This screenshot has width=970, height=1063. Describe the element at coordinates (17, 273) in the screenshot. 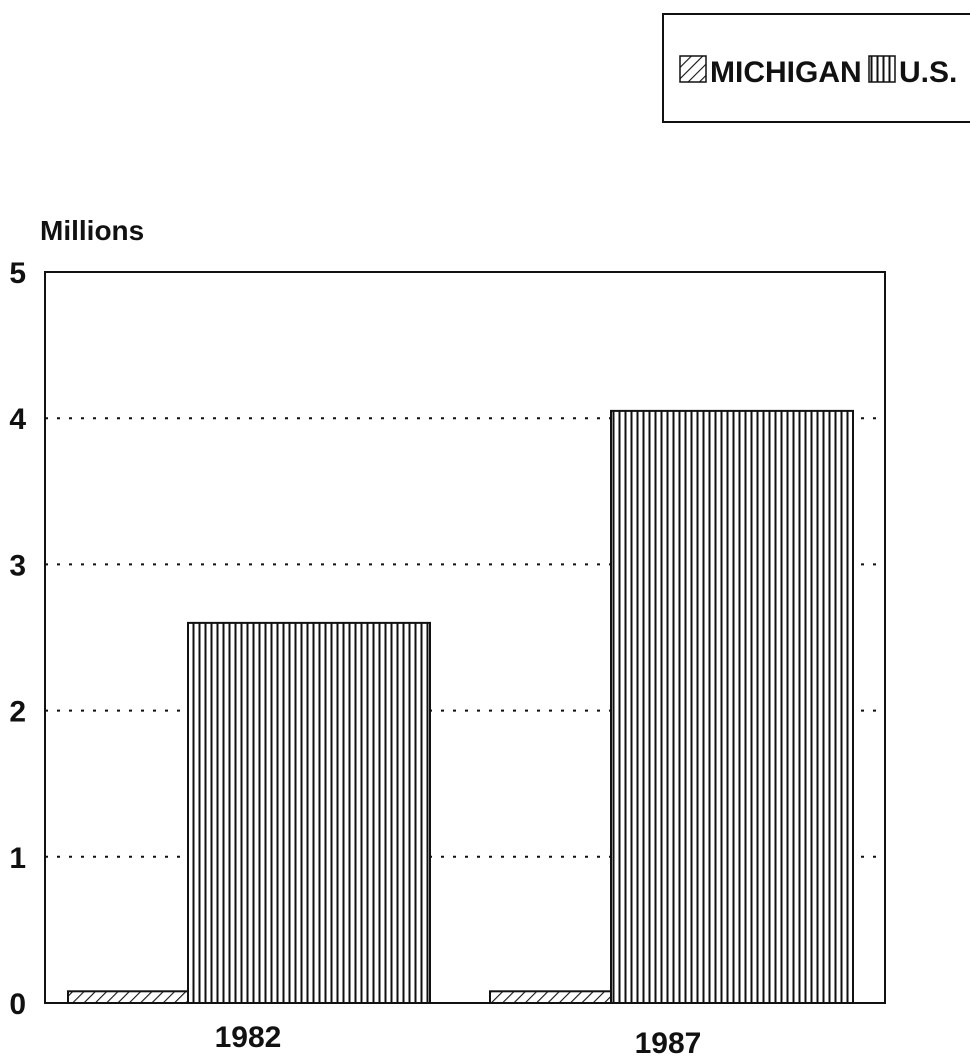

I see `y-tick-label-5: 5` at that location.